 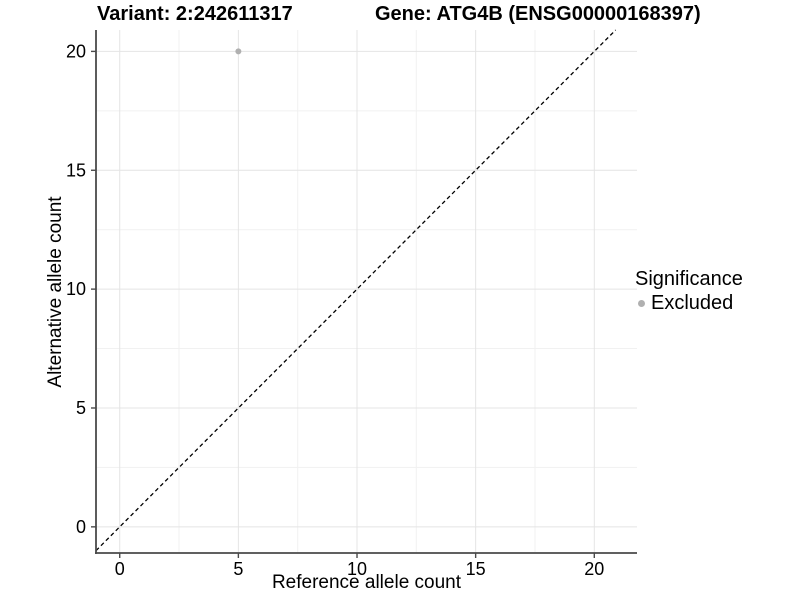 What do you see at coordinates (692, 303) in the screenshot?
I see `legend-item-label: Excluded` at bounding box center [692, 303].